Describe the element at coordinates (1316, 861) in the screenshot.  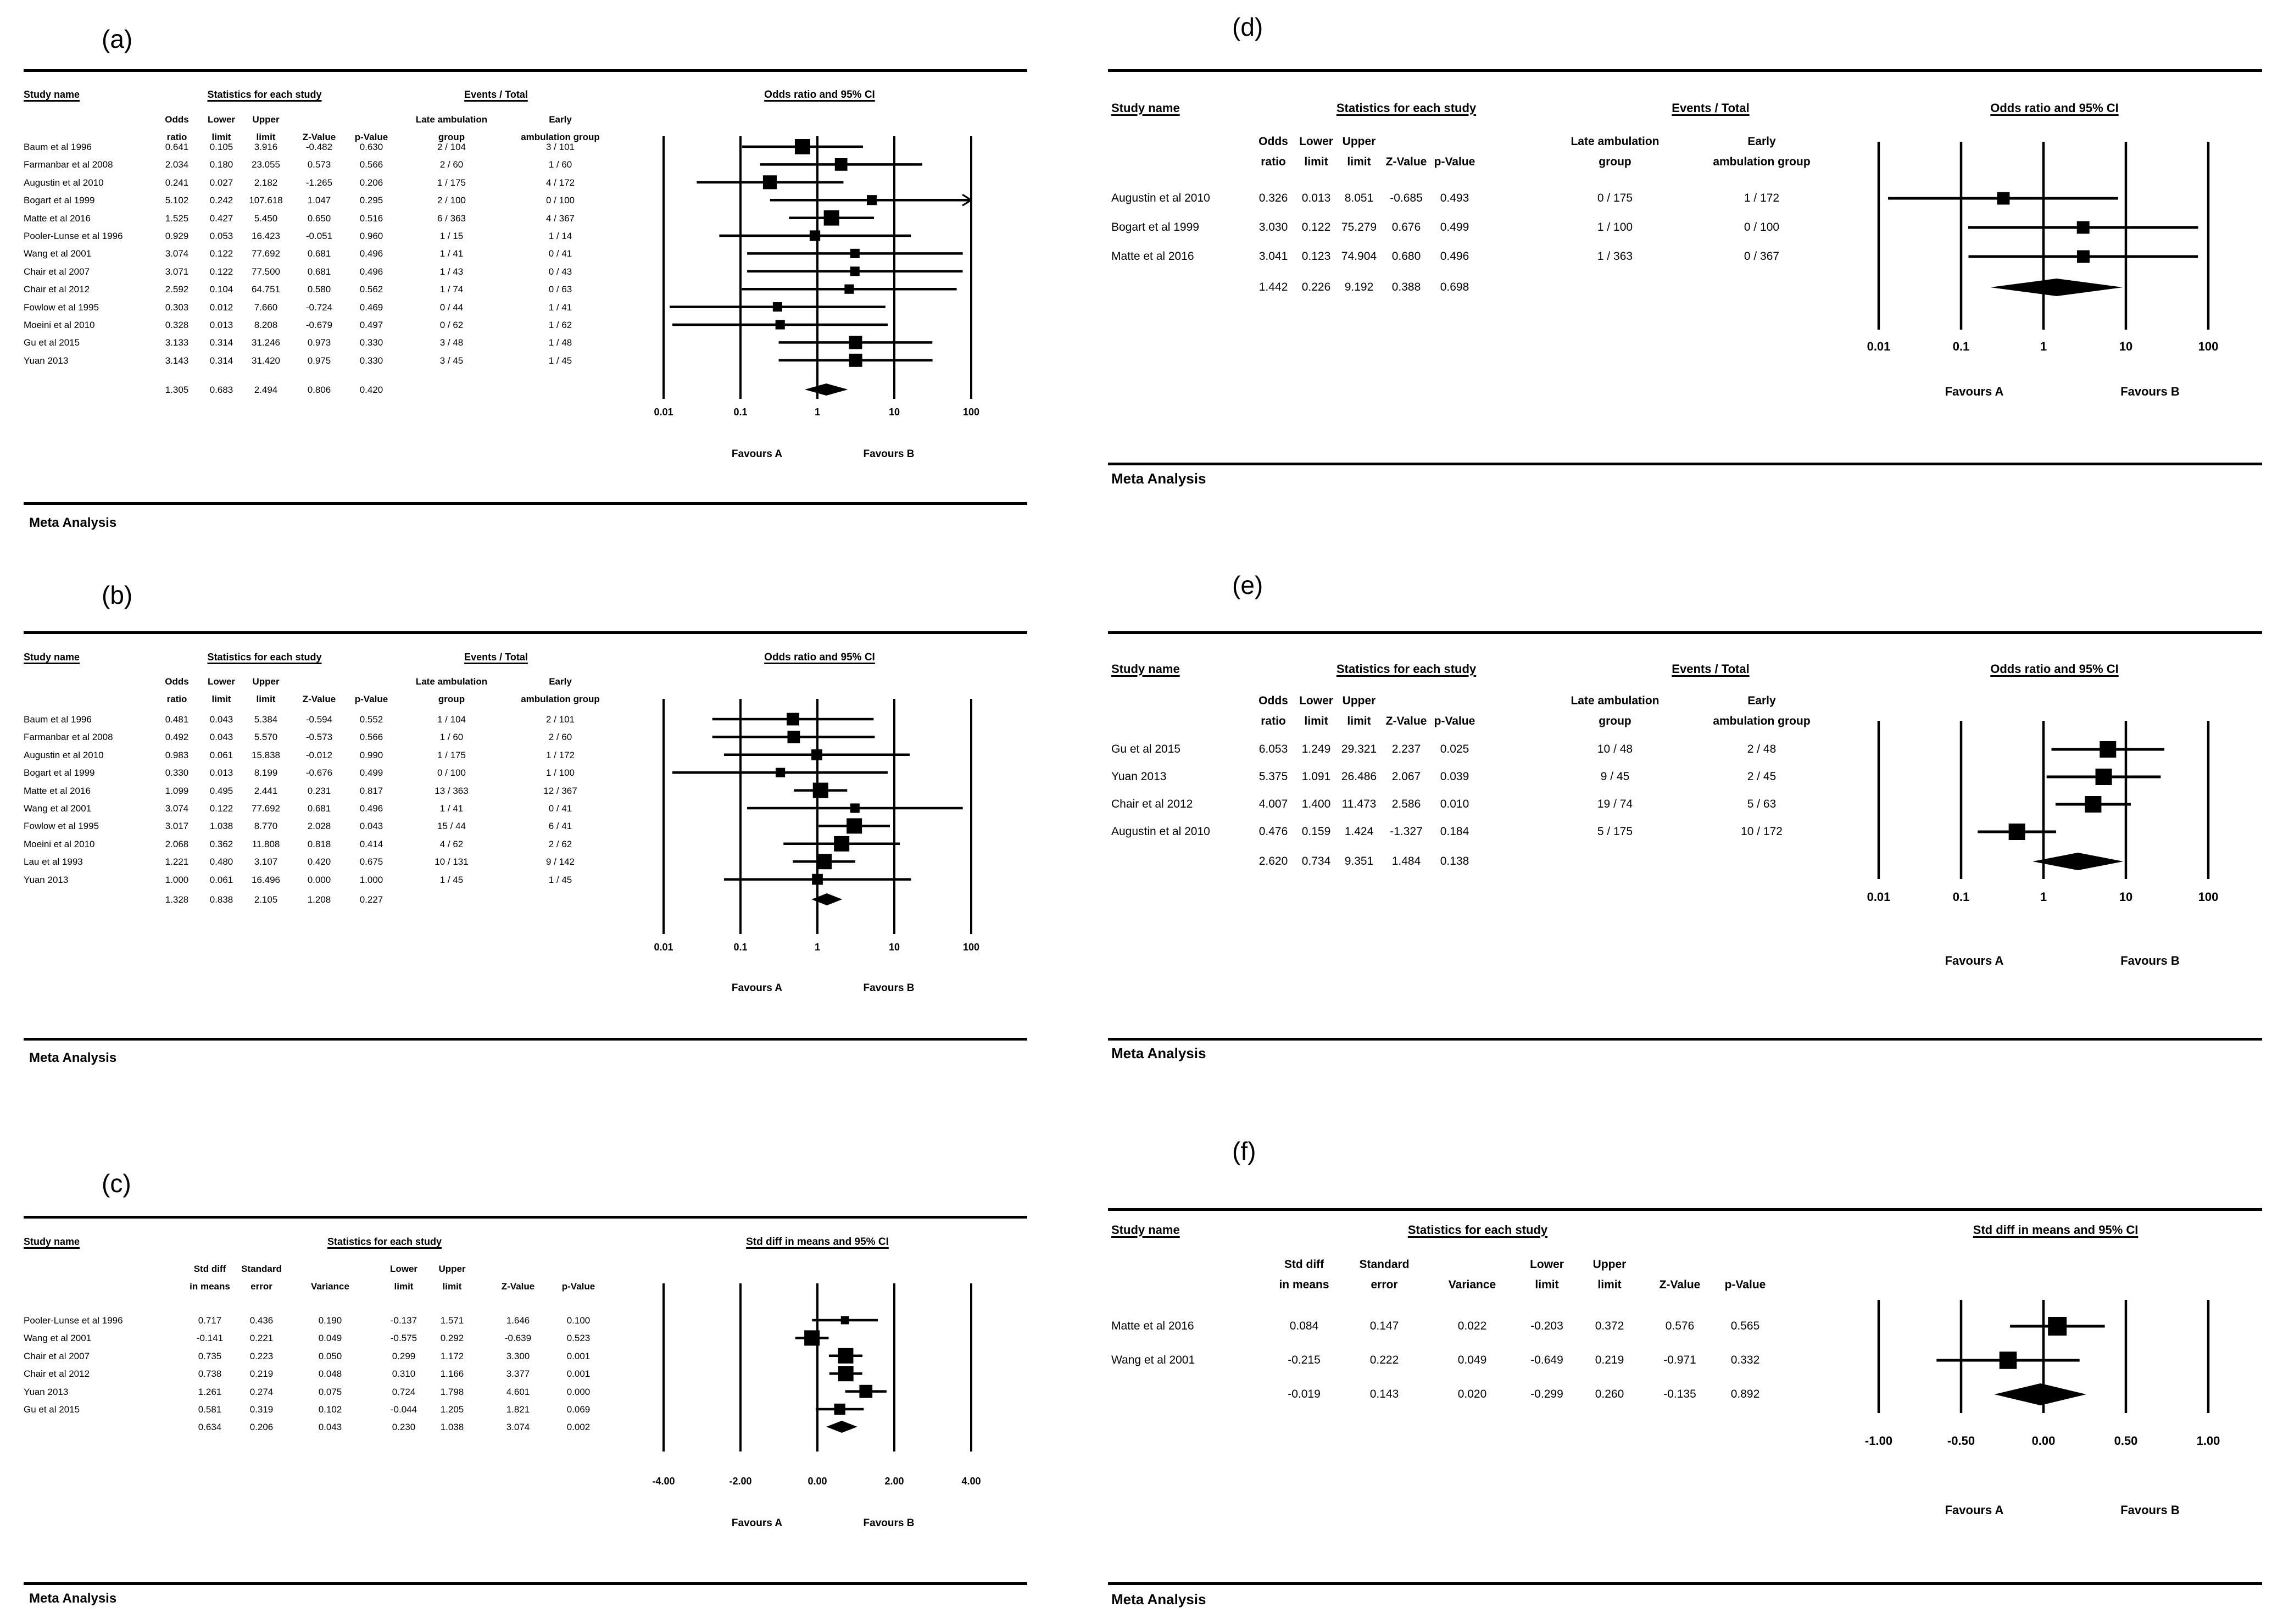
I see `summary-cell: 0.734` at that location.